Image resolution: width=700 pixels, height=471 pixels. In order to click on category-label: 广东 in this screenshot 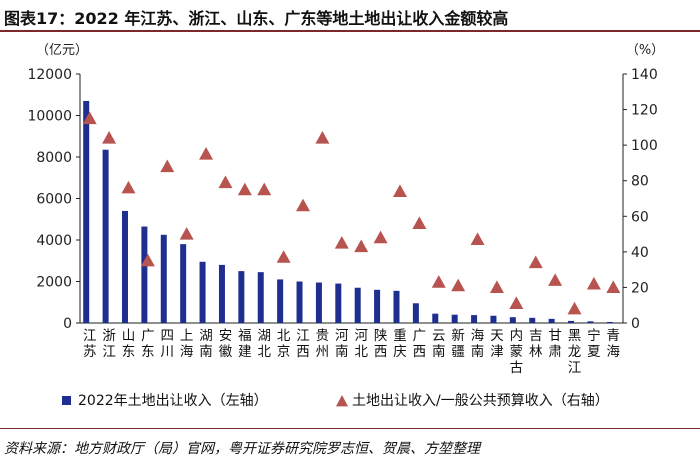, I will do `click(148, 344)`.